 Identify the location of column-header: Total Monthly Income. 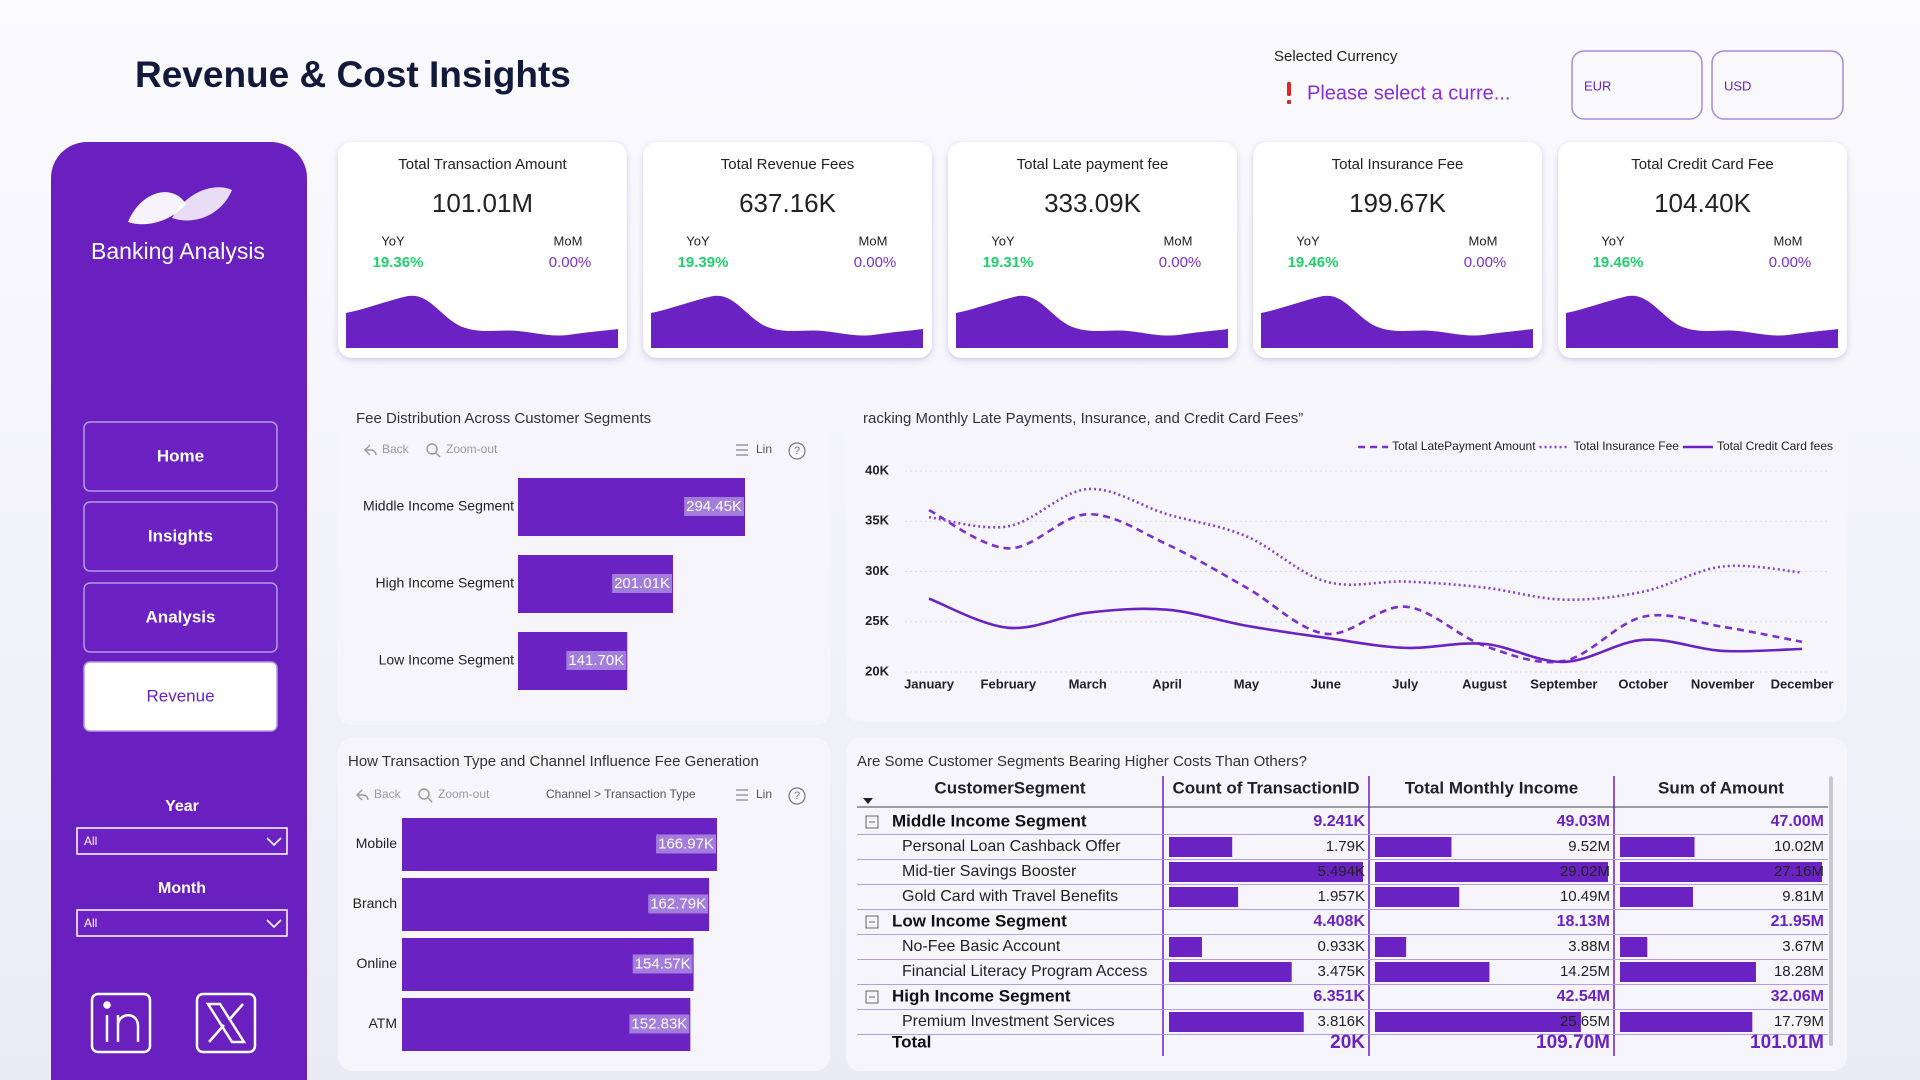
(1491, 787).